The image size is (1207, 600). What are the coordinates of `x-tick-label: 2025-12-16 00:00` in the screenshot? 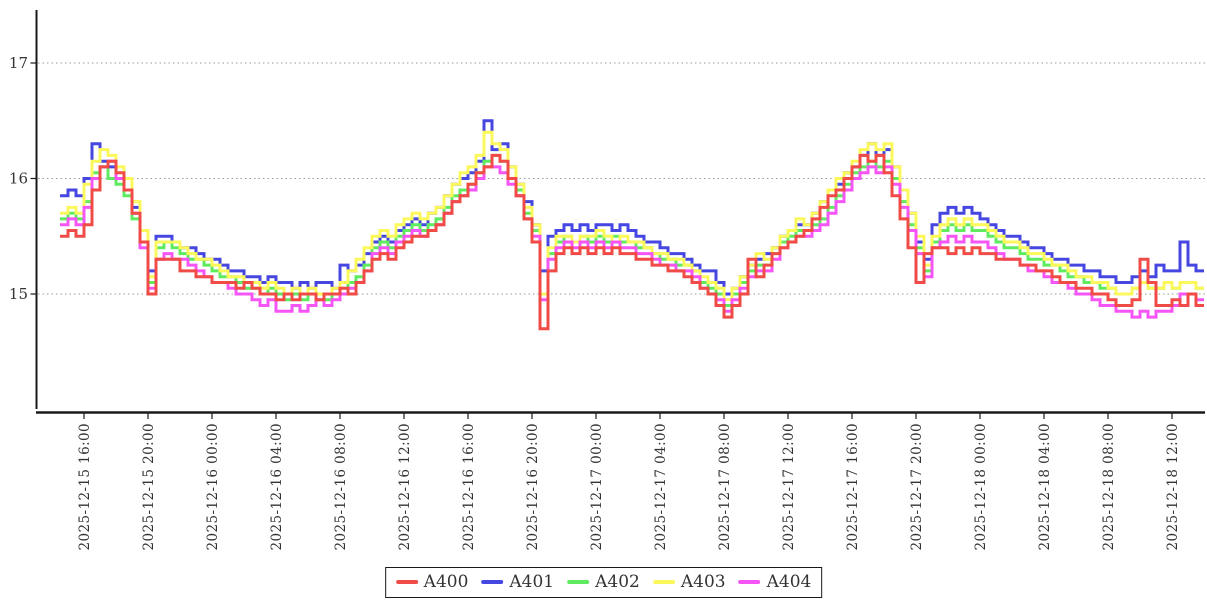 It's located at (213, 486).